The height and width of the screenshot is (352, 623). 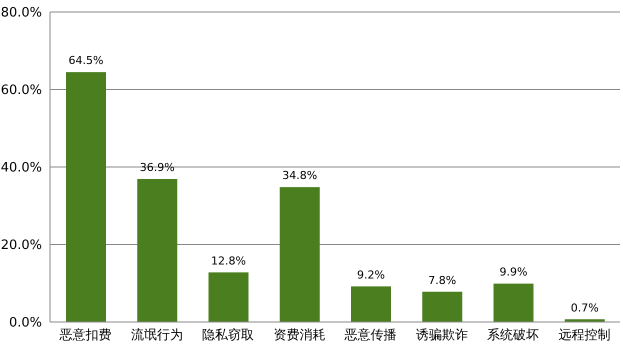 What do you see at coordinates (371, 275) in the screenshot?
I see `data-label: 9.2%` at bounding box center [371, 275].